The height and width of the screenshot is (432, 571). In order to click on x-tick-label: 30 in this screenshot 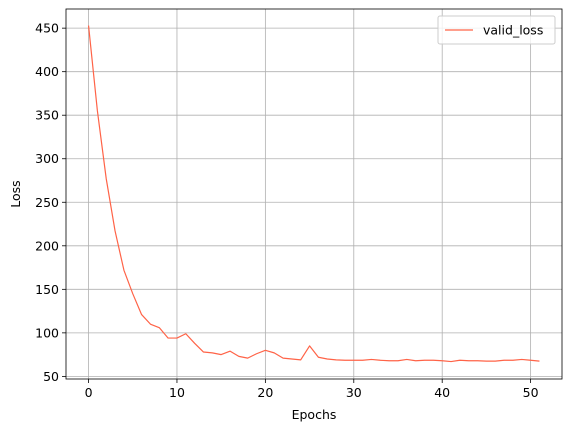, I will do `click(354, 392)`.